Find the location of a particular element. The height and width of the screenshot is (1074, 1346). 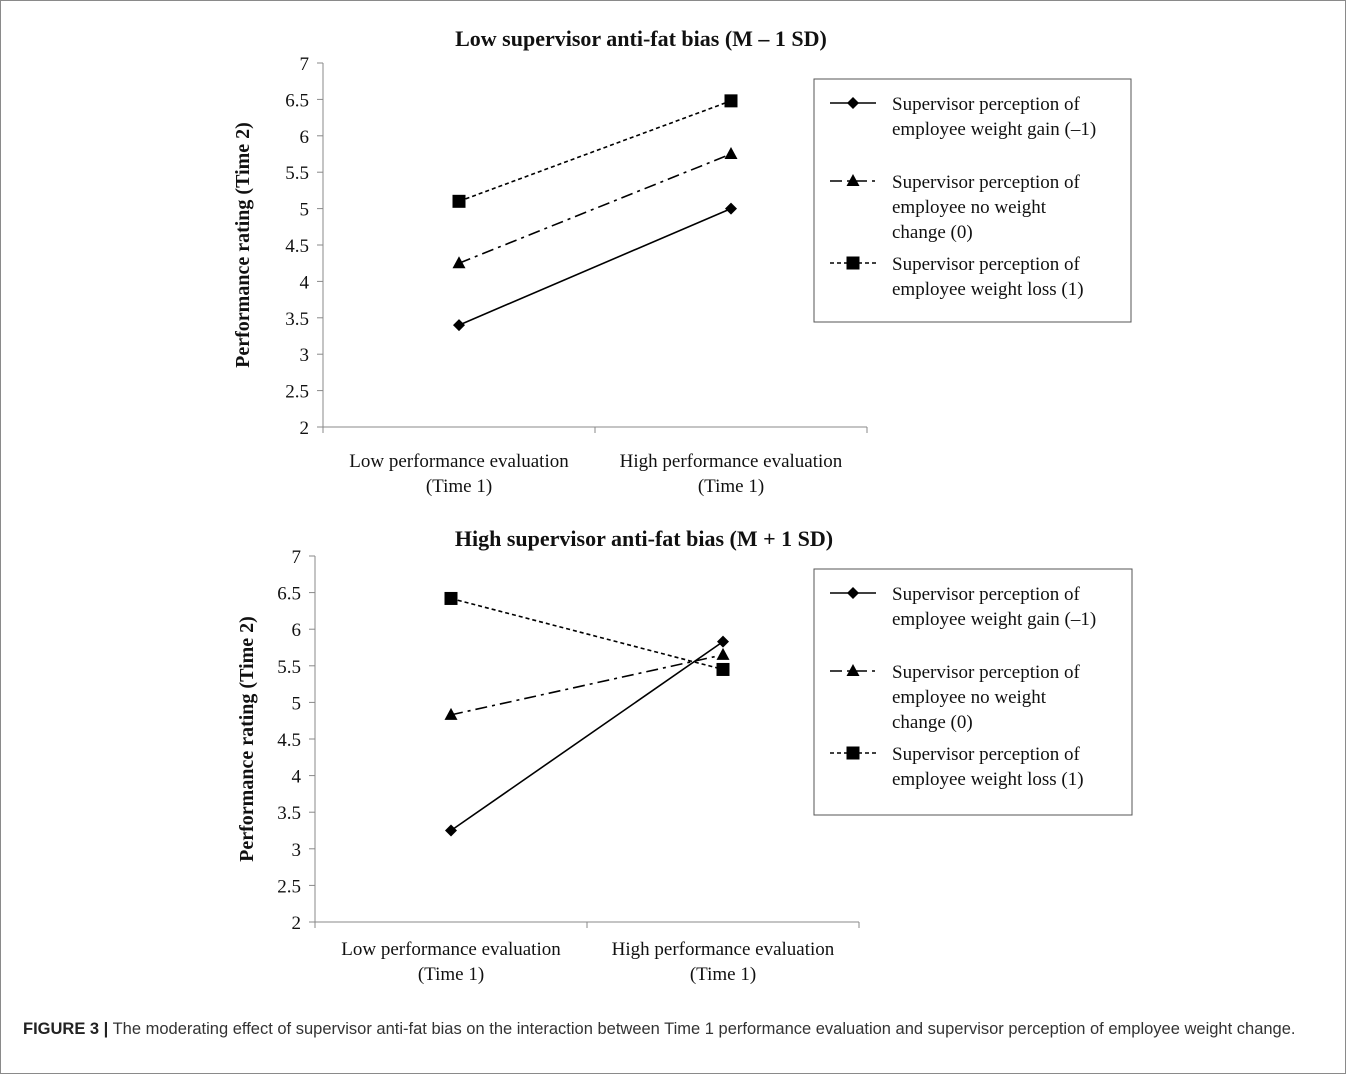

chart-title: High supervisor anti-fat bias (M + 1 SD) is located at coordinates (644, 538).